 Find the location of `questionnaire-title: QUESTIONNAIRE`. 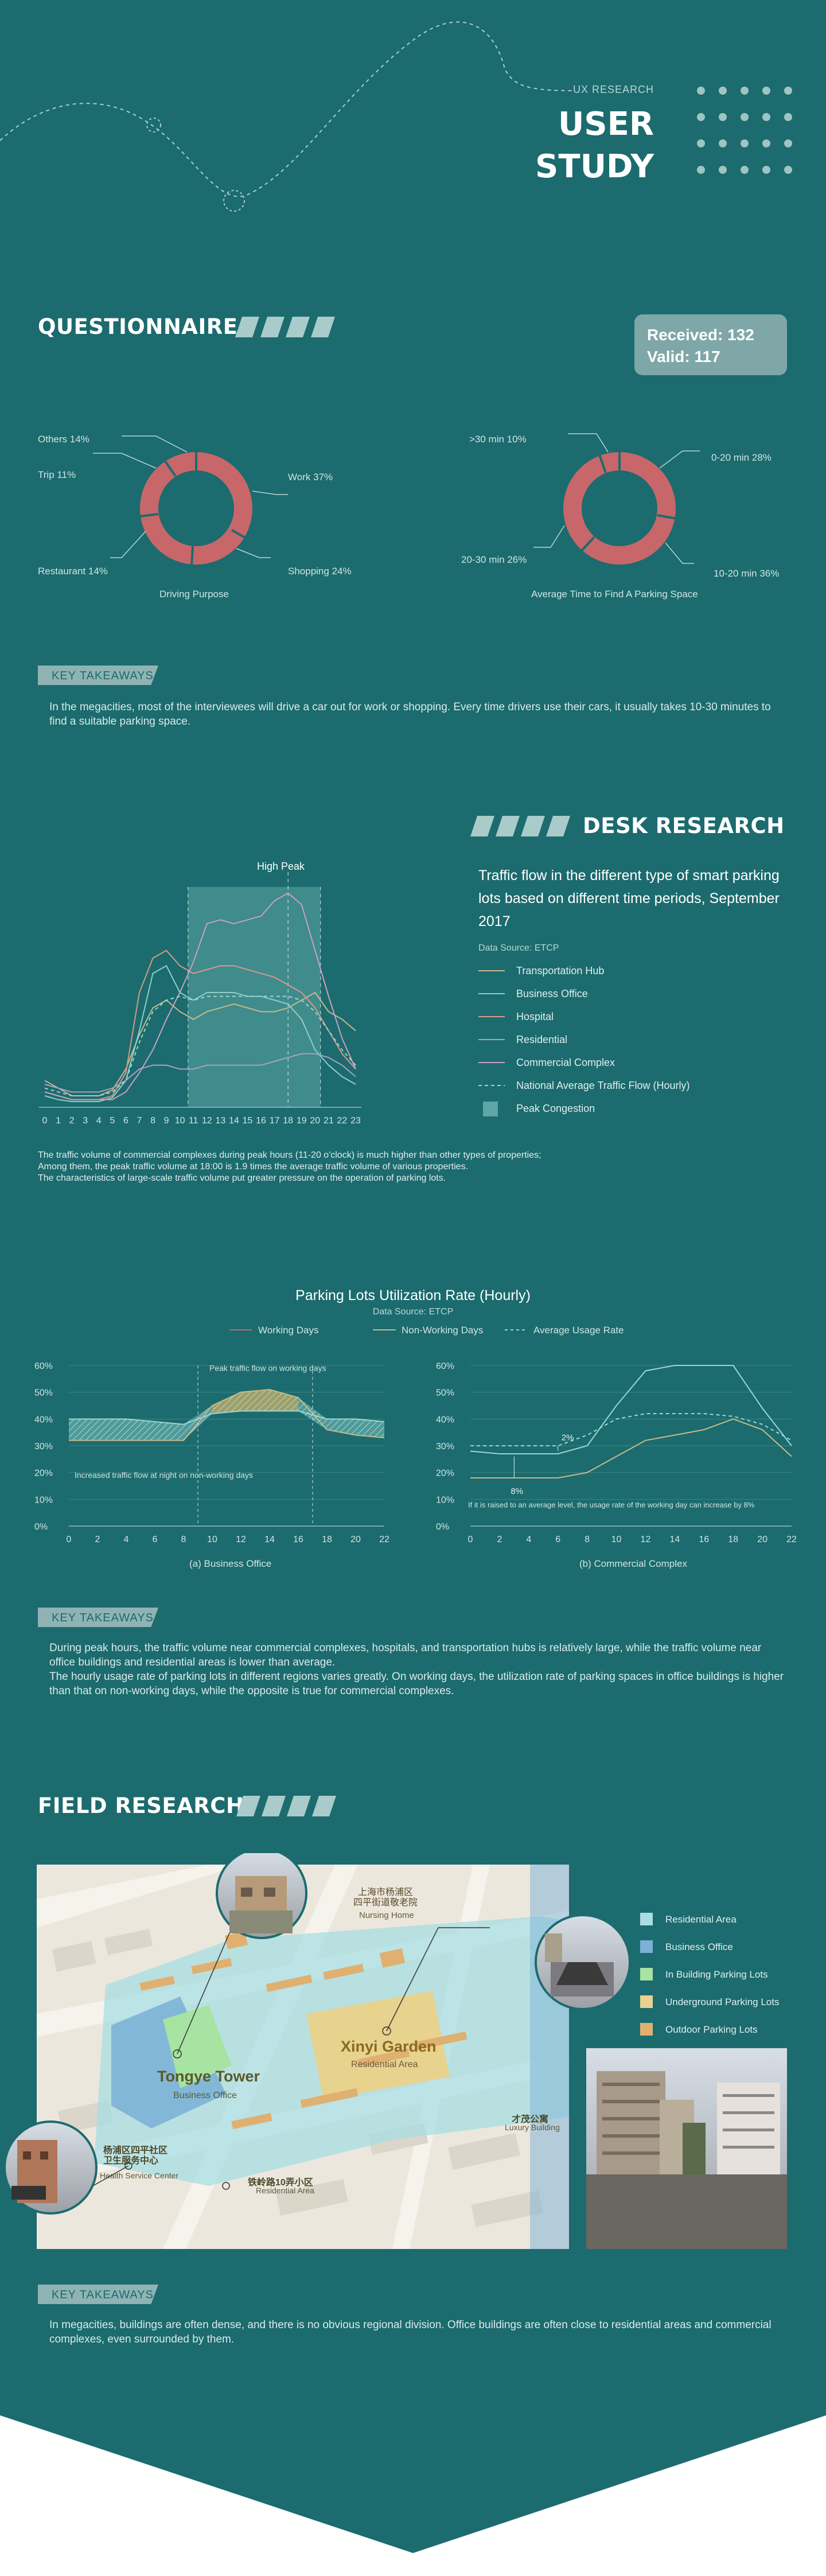

questionnaire-title: QUESTIONNAIRE is located at coordinates (138, 326).